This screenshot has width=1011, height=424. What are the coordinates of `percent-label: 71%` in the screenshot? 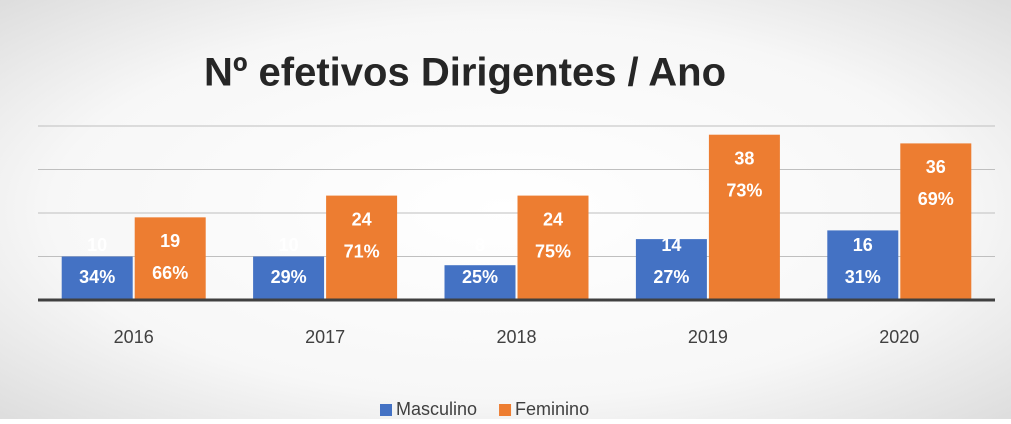 It's located at (362, 251).